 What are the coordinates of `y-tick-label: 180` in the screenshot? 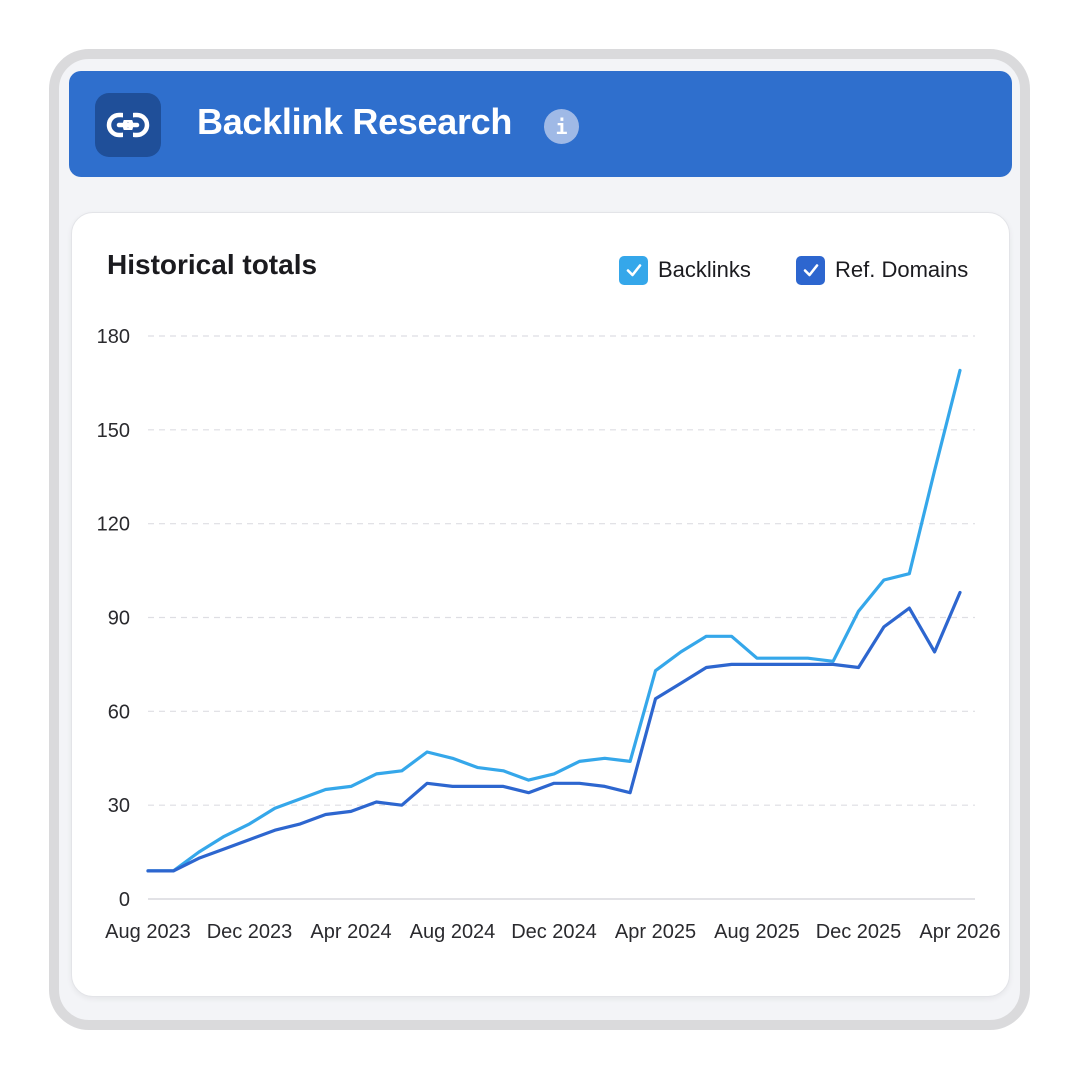 It's located at (113, 337).